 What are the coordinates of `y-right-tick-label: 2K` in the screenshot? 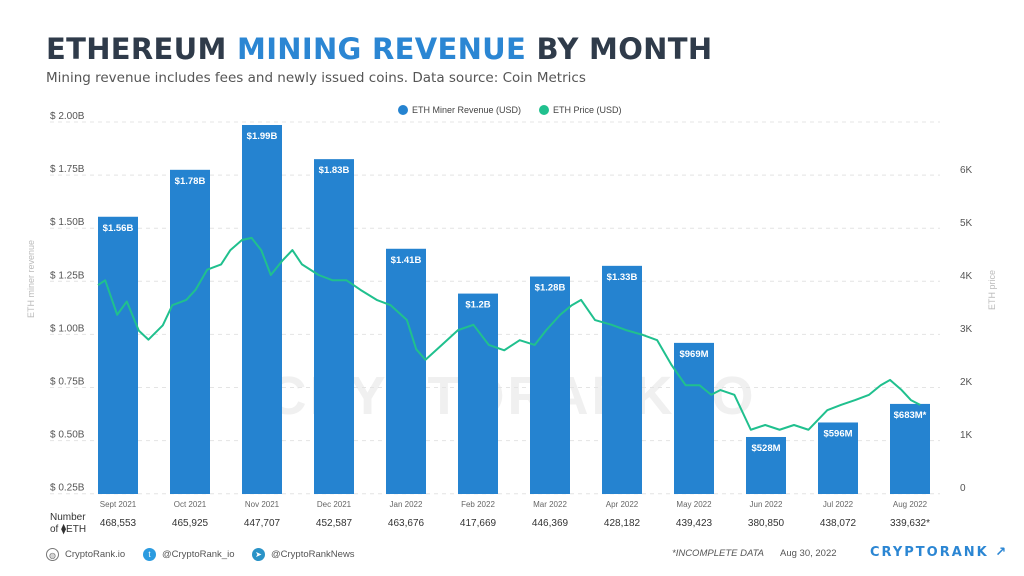 It's located at (966, 382).